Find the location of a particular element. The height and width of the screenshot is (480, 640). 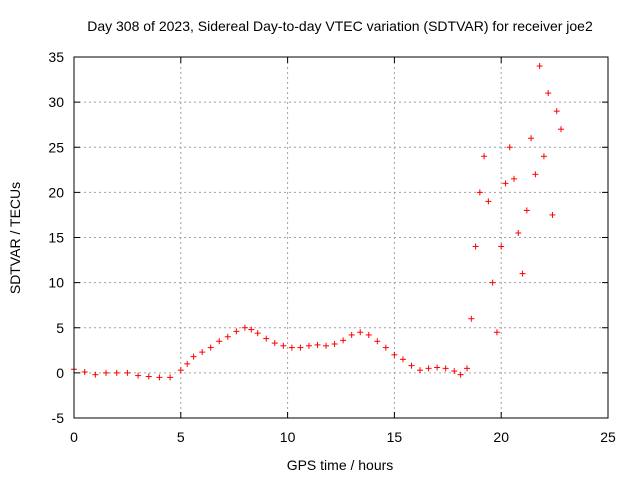

y-tick-label: 10 is located at coordinates (56, 283).